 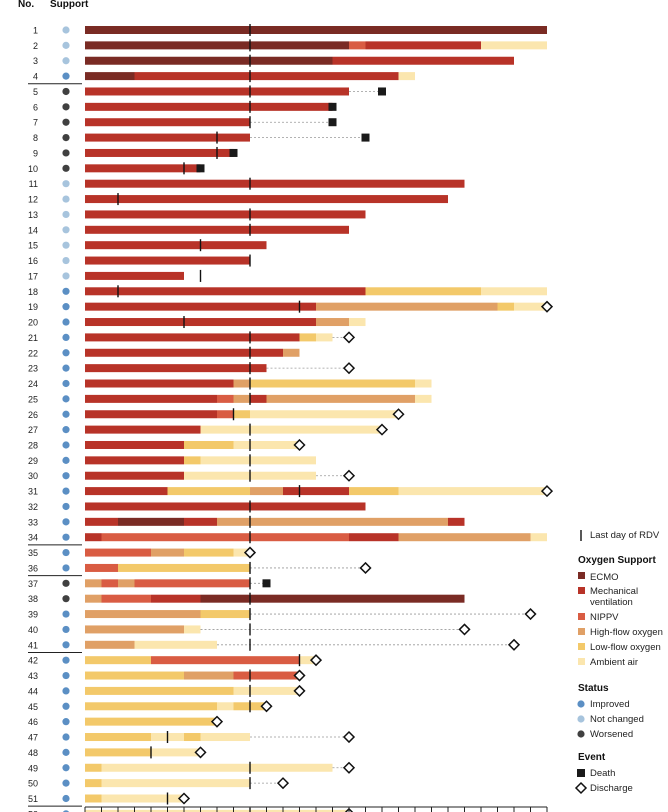 What do you see at coordinates (35, 153) in the screenshot?
I see `patient-number: 9` at bounding box center [35, 153].